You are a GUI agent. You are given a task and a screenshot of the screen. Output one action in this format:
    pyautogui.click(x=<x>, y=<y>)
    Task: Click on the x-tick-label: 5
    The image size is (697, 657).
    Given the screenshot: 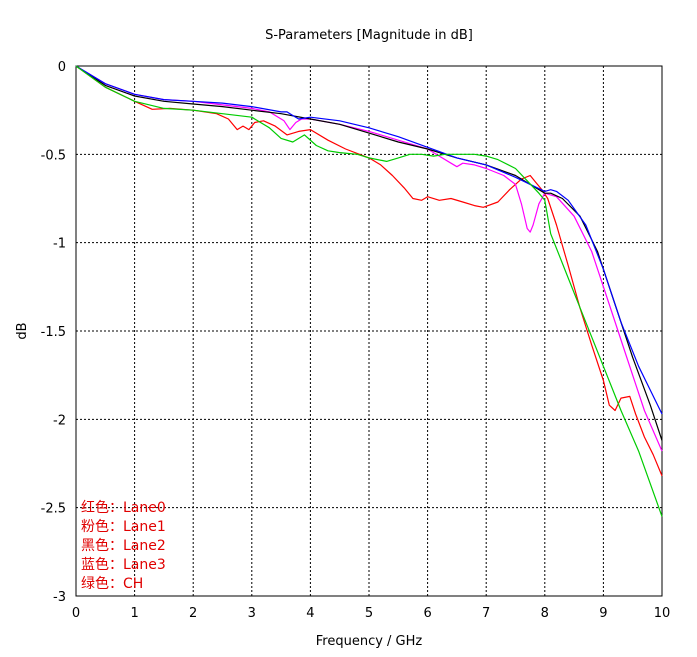 What is the action you would take?
    pyautogui.click(x=369, y=613)
    